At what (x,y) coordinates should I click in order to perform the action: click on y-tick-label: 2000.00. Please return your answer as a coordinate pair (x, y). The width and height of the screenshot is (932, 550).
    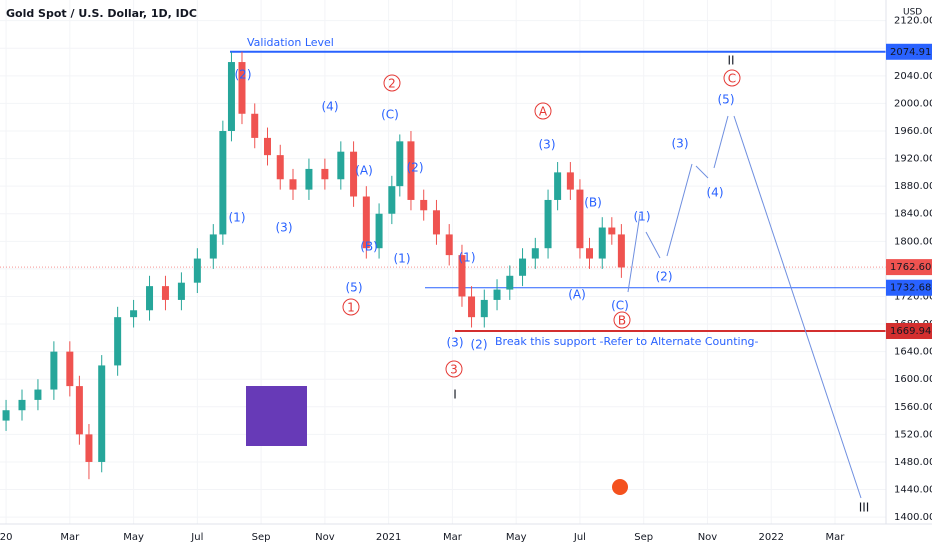
    Looking at the image, I should click on (913, 103).